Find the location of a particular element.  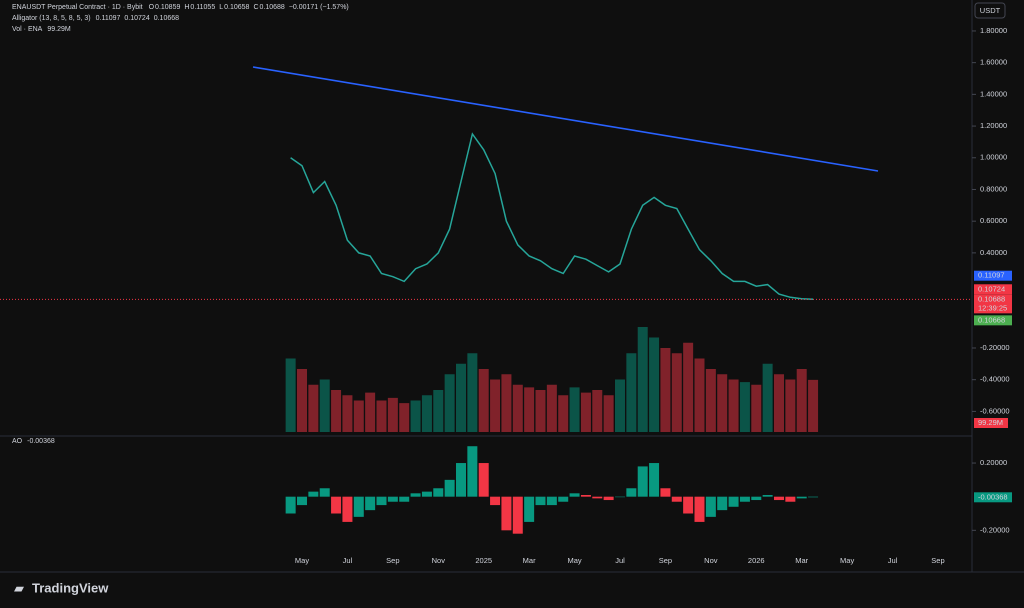

symbol-title: ENAUSDT Perpetual Contract · 1D · Bybit is located at coordinates (77, 7).